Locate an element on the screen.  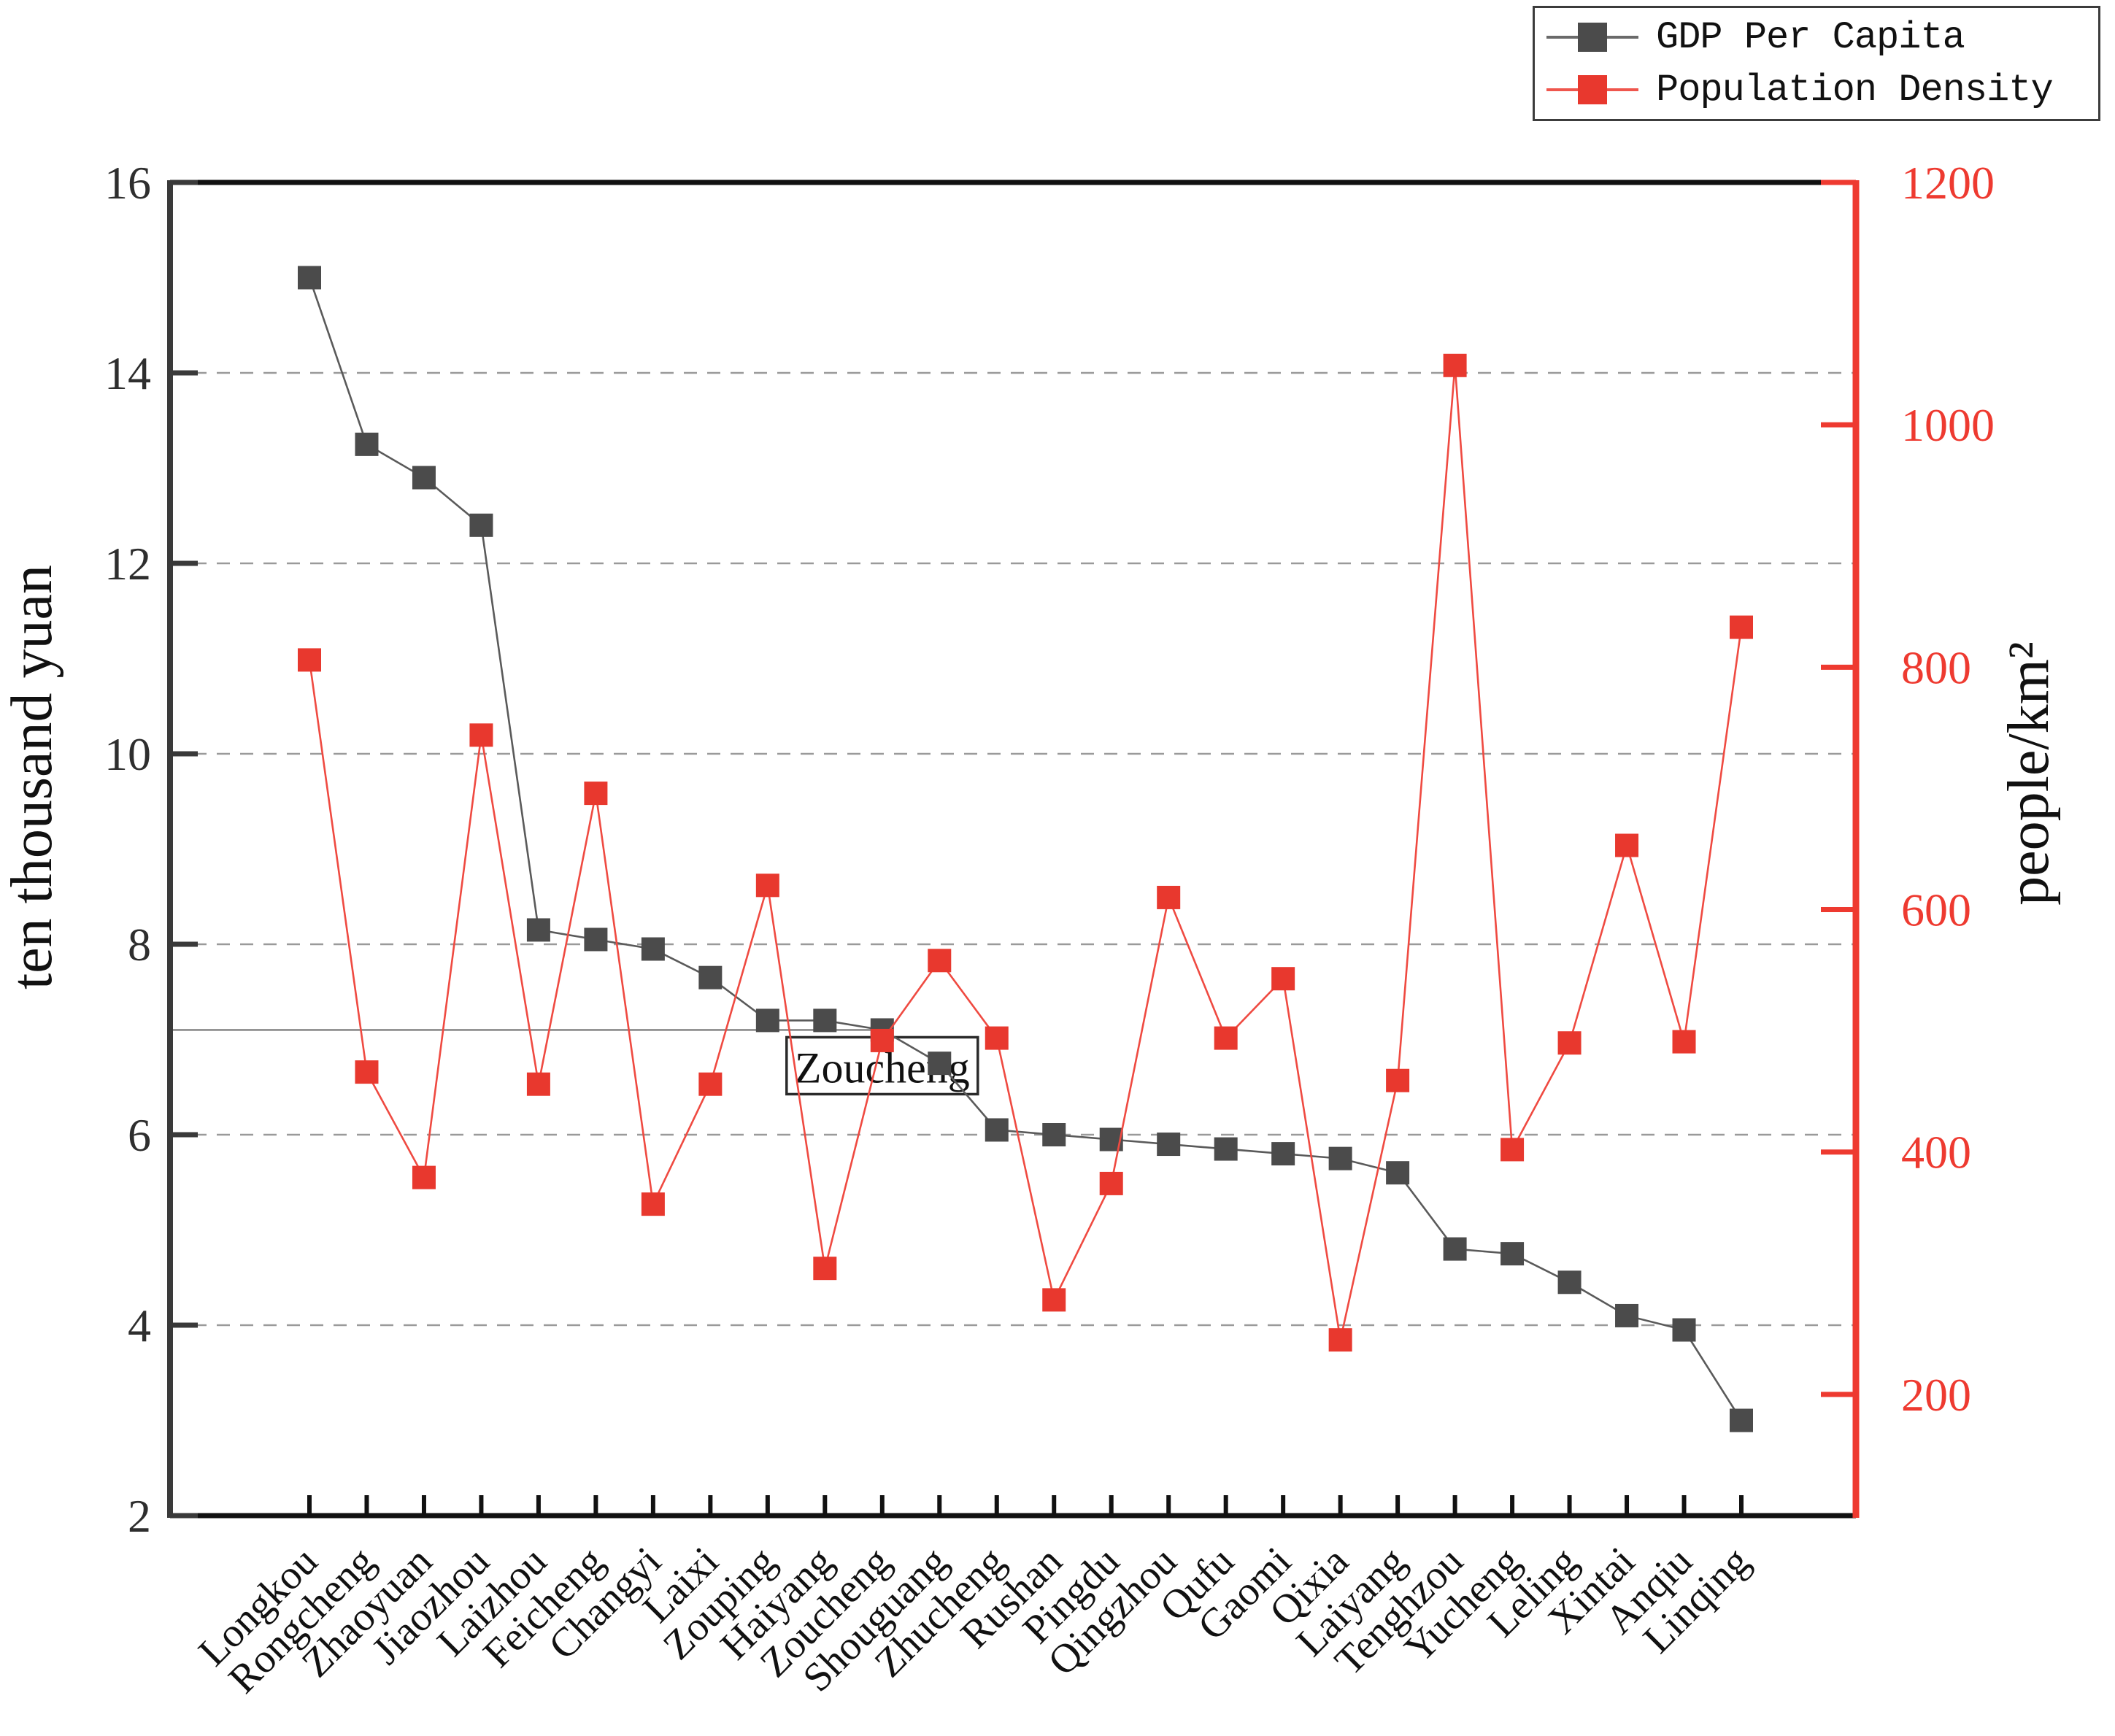
left-tick-label-4: 4 is located at coordinates (139, 1325).